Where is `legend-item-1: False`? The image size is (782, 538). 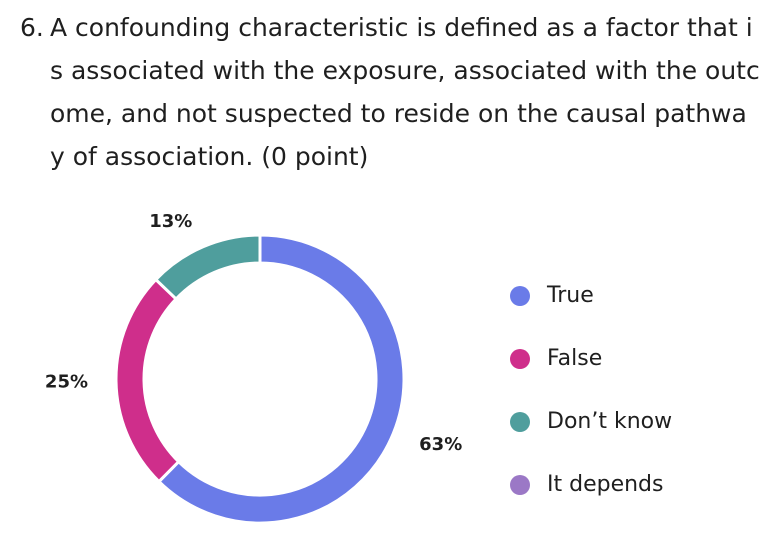
legend-item-1: False is located at coordinates (591, 358).